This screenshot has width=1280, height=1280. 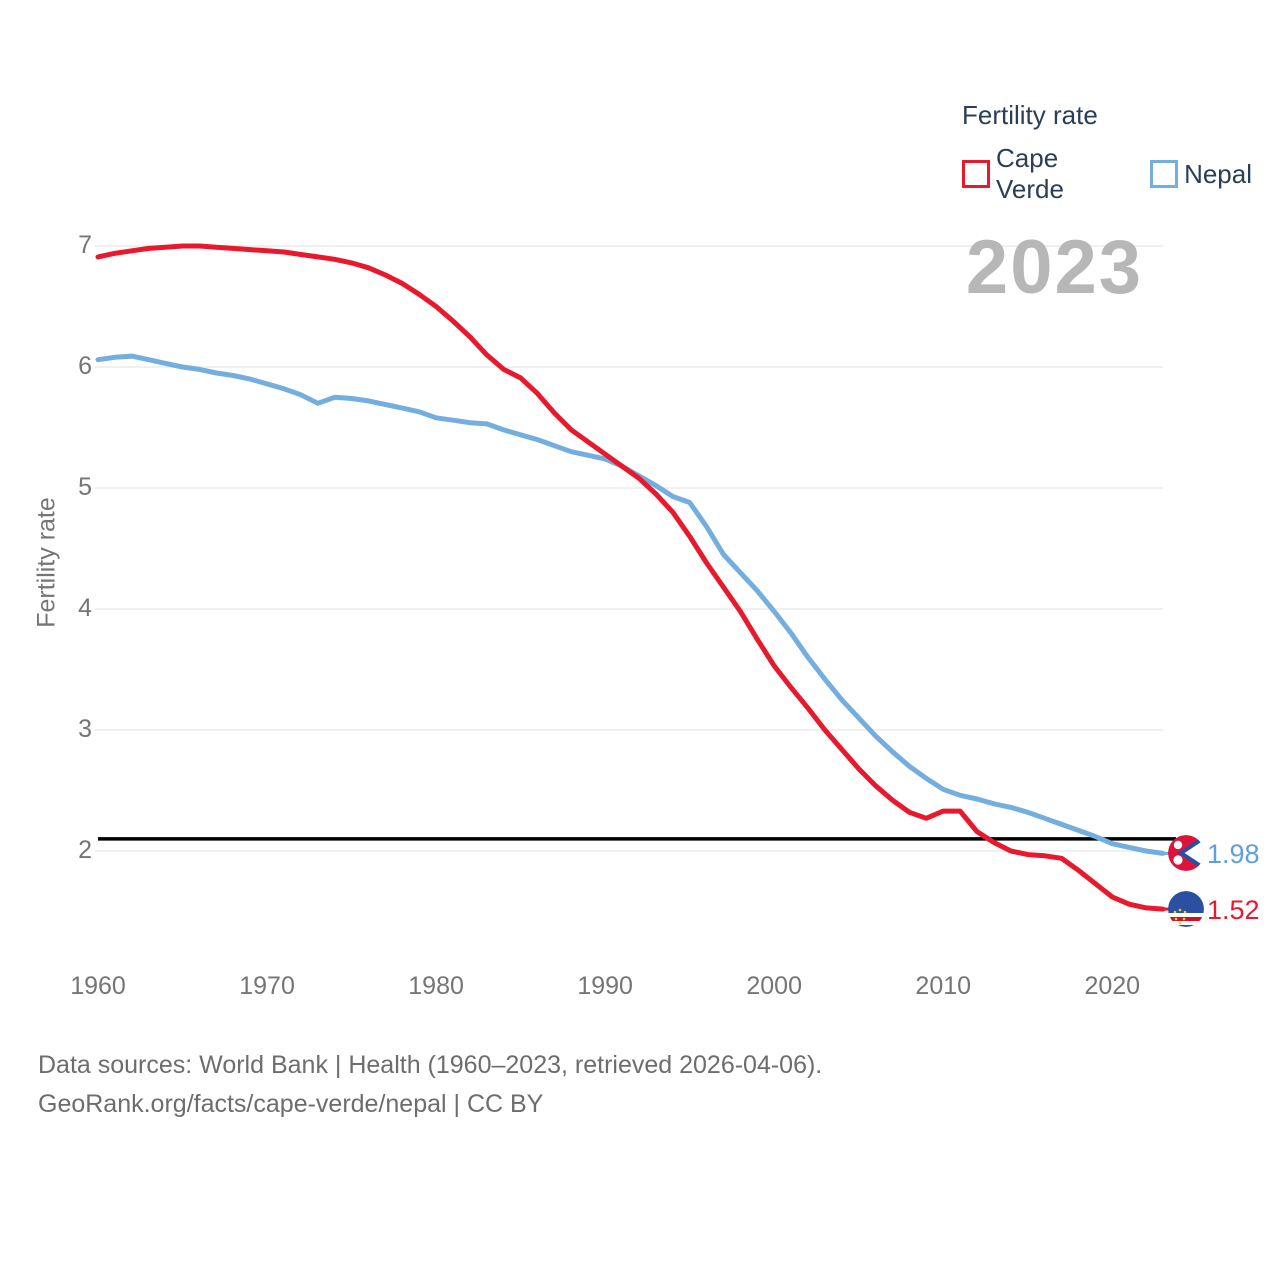 I want to click on nepal-legend-swatch, so click(x=1164, y=174).